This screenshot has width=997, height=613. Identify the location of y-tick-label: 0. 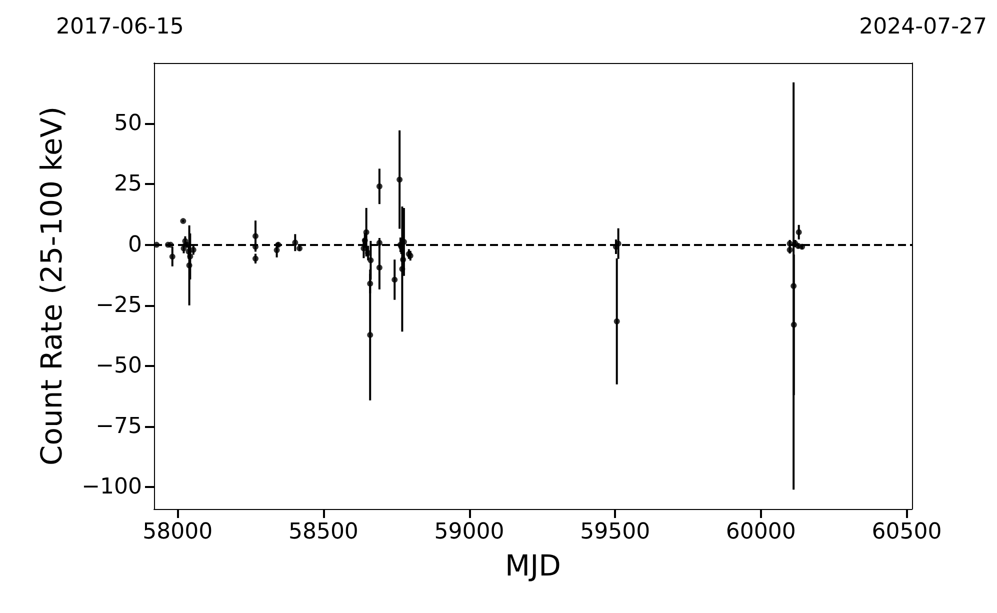
(135, 245).